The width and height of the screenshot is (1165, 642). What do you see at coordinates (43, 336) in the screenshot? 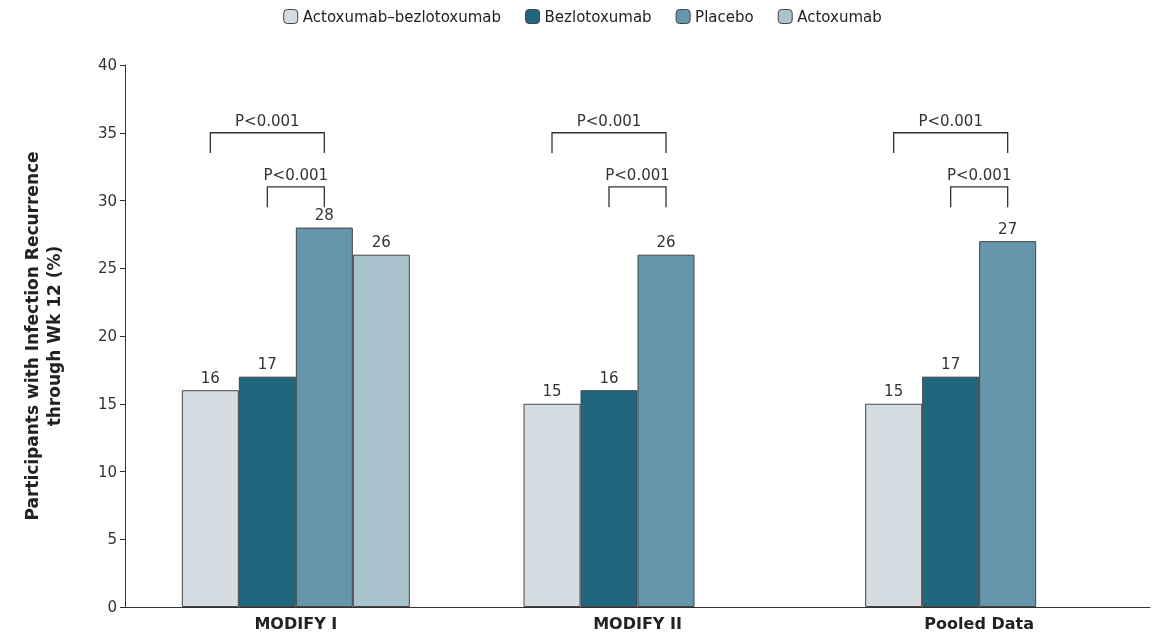
I see `y-axis-title: Participants with Infection Recurrence through Wk 12 (%)` at bounding box center [43, 336].